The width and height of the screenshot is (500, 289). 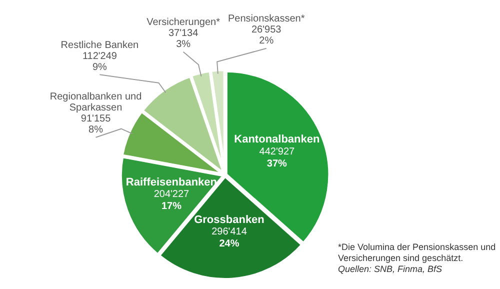 What do you see at coordinates (277, 158) in the screenshot?
I see `data-label: 442'927 37%` at bounding box center [277, 158].